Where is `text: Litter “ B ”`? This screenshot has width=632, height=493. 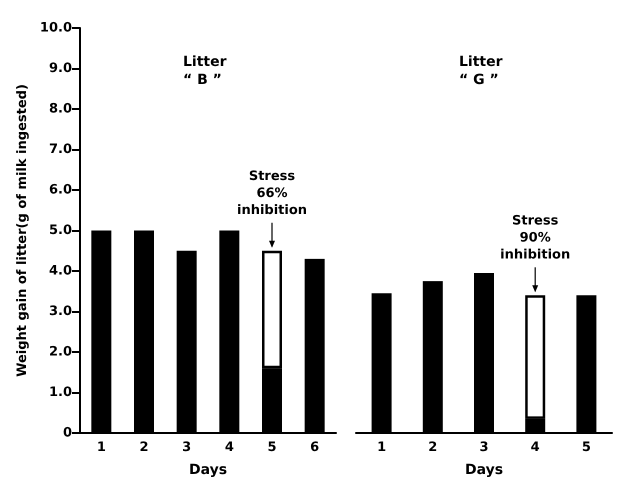
text: Litter “ B ” is located at coordinates (205, 71).